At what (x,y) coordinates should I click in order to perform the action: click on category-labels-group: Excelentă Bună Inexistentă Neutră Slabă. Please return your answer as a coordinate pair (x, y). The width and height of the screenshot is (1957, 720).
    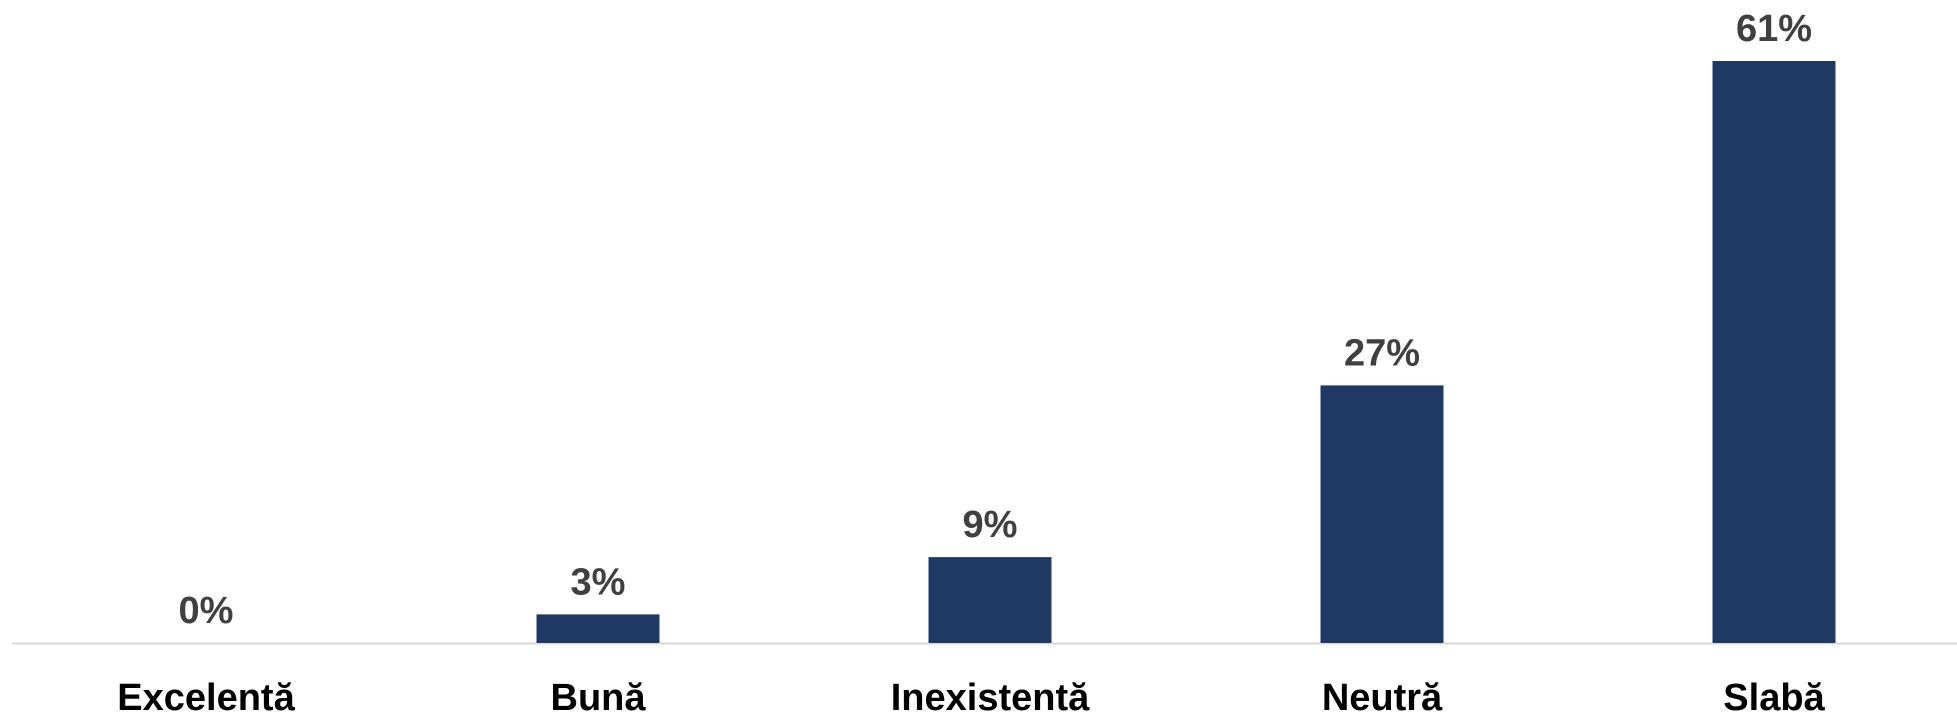
    Looking at the image, I should click on (971, 698).